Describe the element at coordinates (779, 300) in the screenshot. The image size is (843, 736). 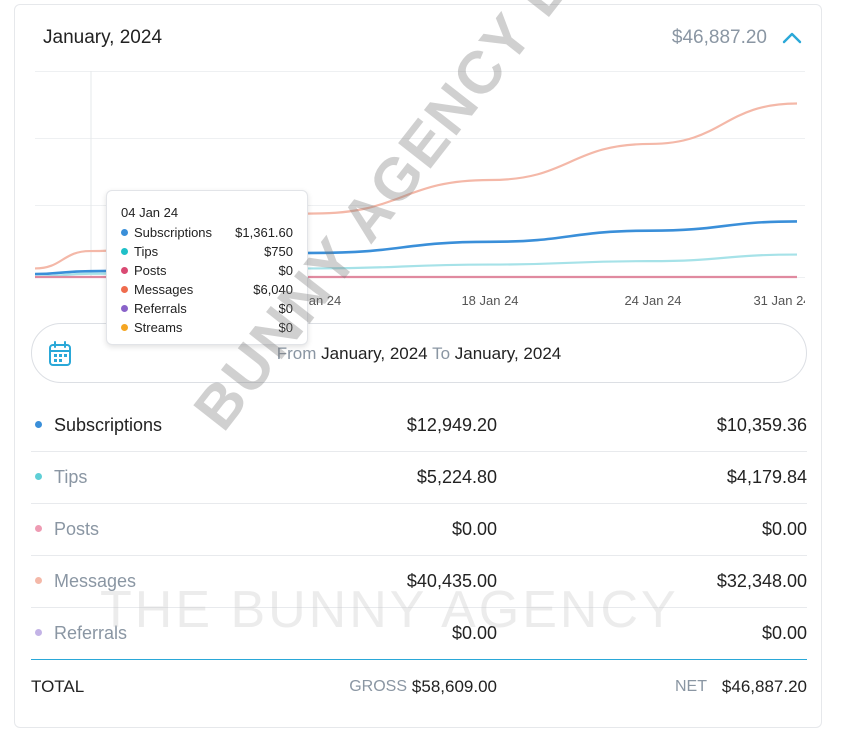
I see `x-tick-label: 31 Jan 24` at that location.